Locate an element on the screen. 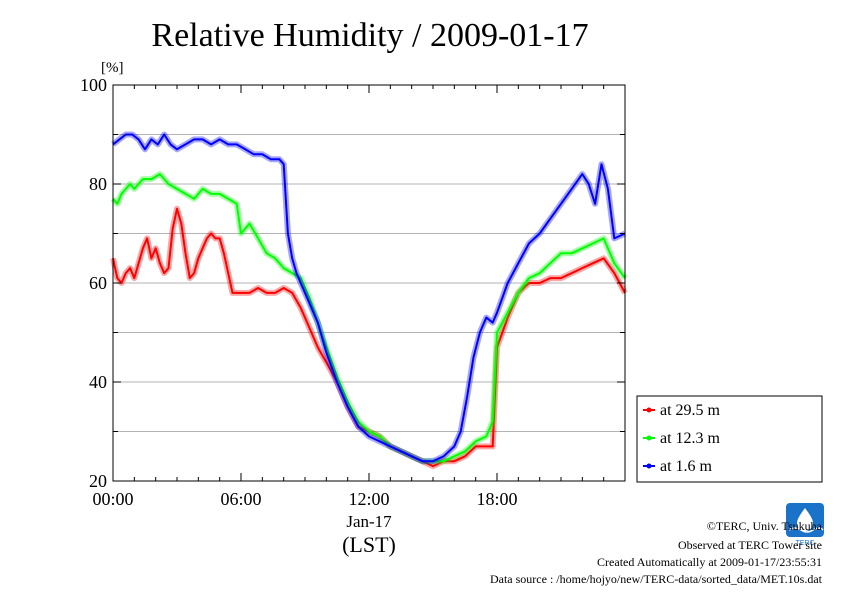  footer-copyright: ©TERC, Univ. Tsukuba is located at coordinates (765, 526).